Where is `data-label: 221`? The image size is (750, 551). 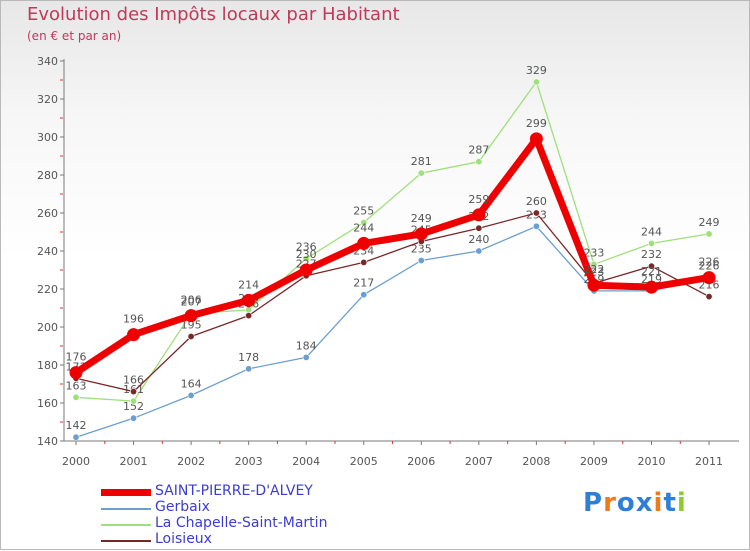
data-label: 221 is located at coordinates (651, 271).